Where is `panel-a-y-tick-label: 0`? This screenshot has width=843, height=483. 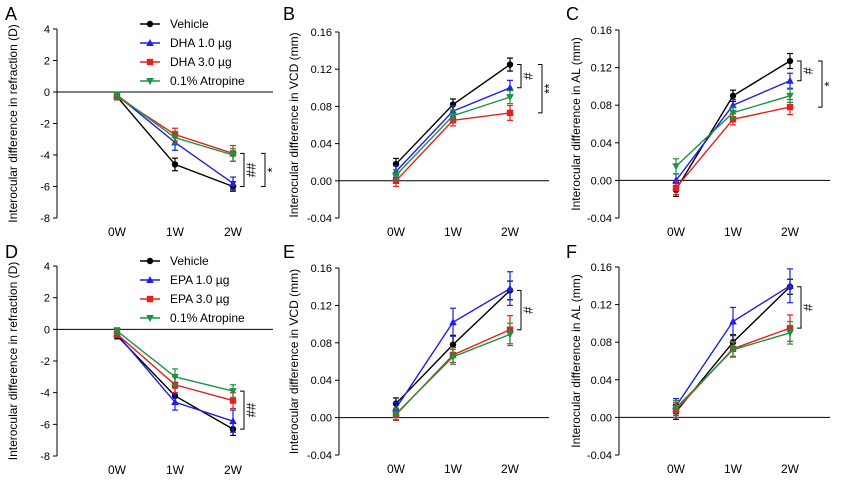
panel-a-y-tick-label: 0 is located at coordinates (47, 93).